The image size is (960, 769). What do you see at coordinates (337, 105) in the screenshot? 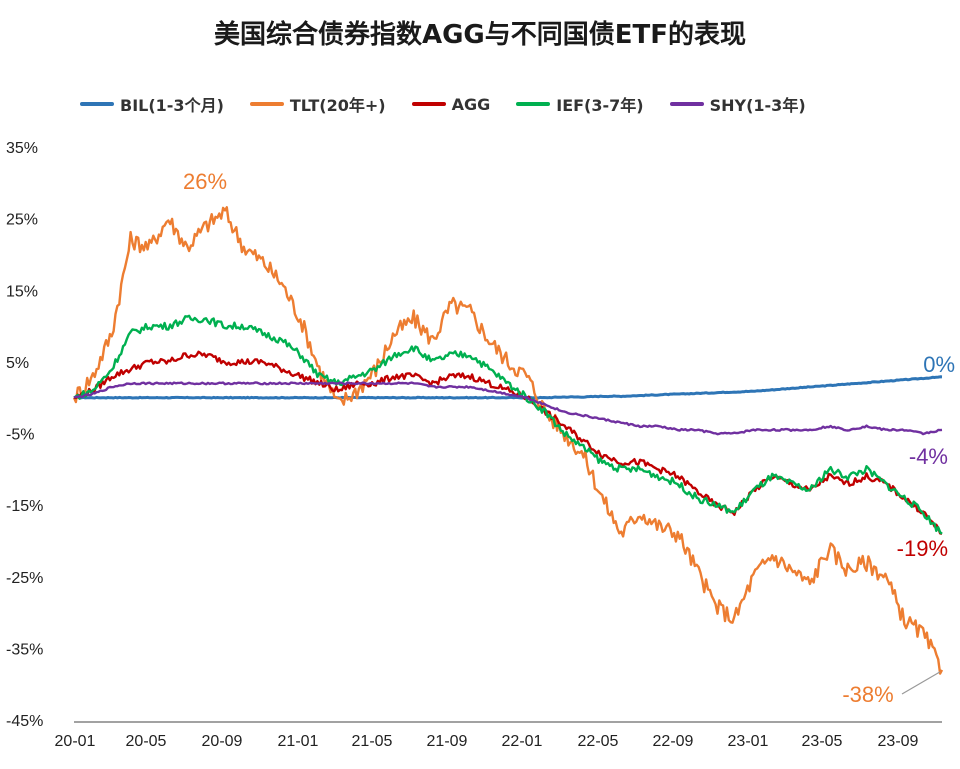
I see `legend-label: TLT(20年+)` at bounding box center [337, 105].